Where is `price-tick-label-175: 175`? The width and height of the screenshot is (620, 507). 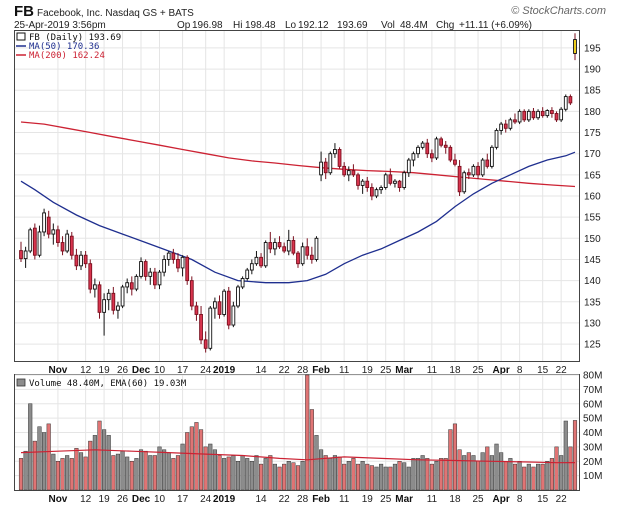
price-tick-label-175: 175 is located at coordinates (592, 133).